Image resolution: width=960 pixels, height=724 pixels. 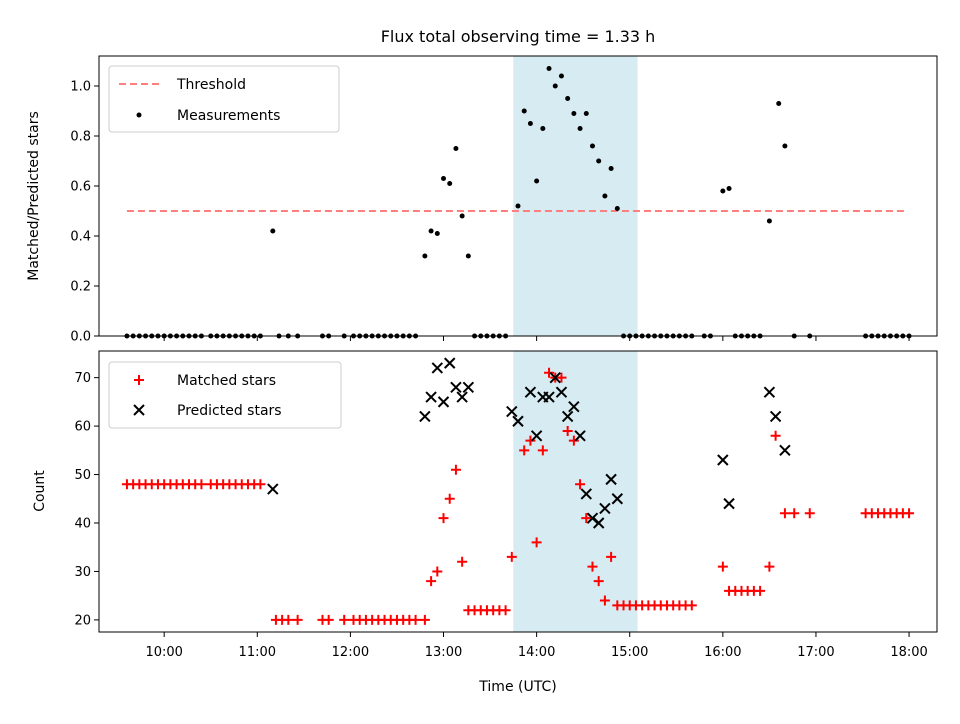 What do you see at coordinates (82, 378) in the screenshot?
I see `y-tick-label: 70` at bounding box center [82, 378].